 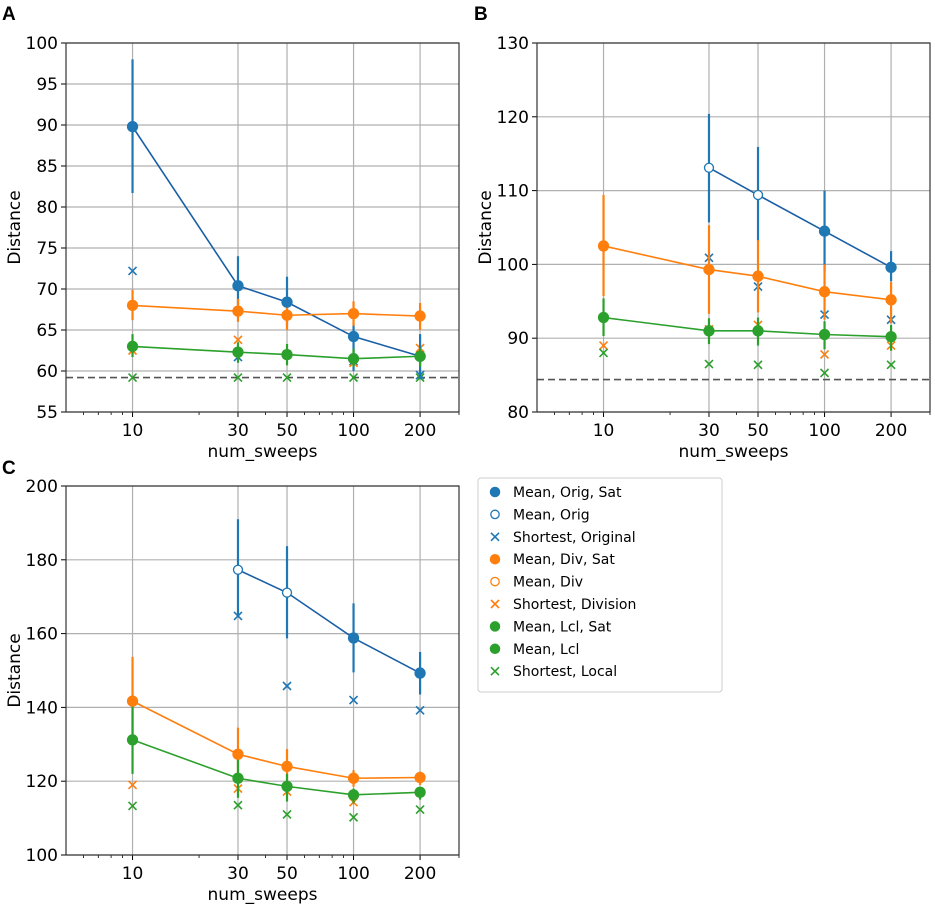 What do you see at coordinates (518, 339) in the screenshot?
I see `y-tick-label: 90` at bounding box center [518, 339].